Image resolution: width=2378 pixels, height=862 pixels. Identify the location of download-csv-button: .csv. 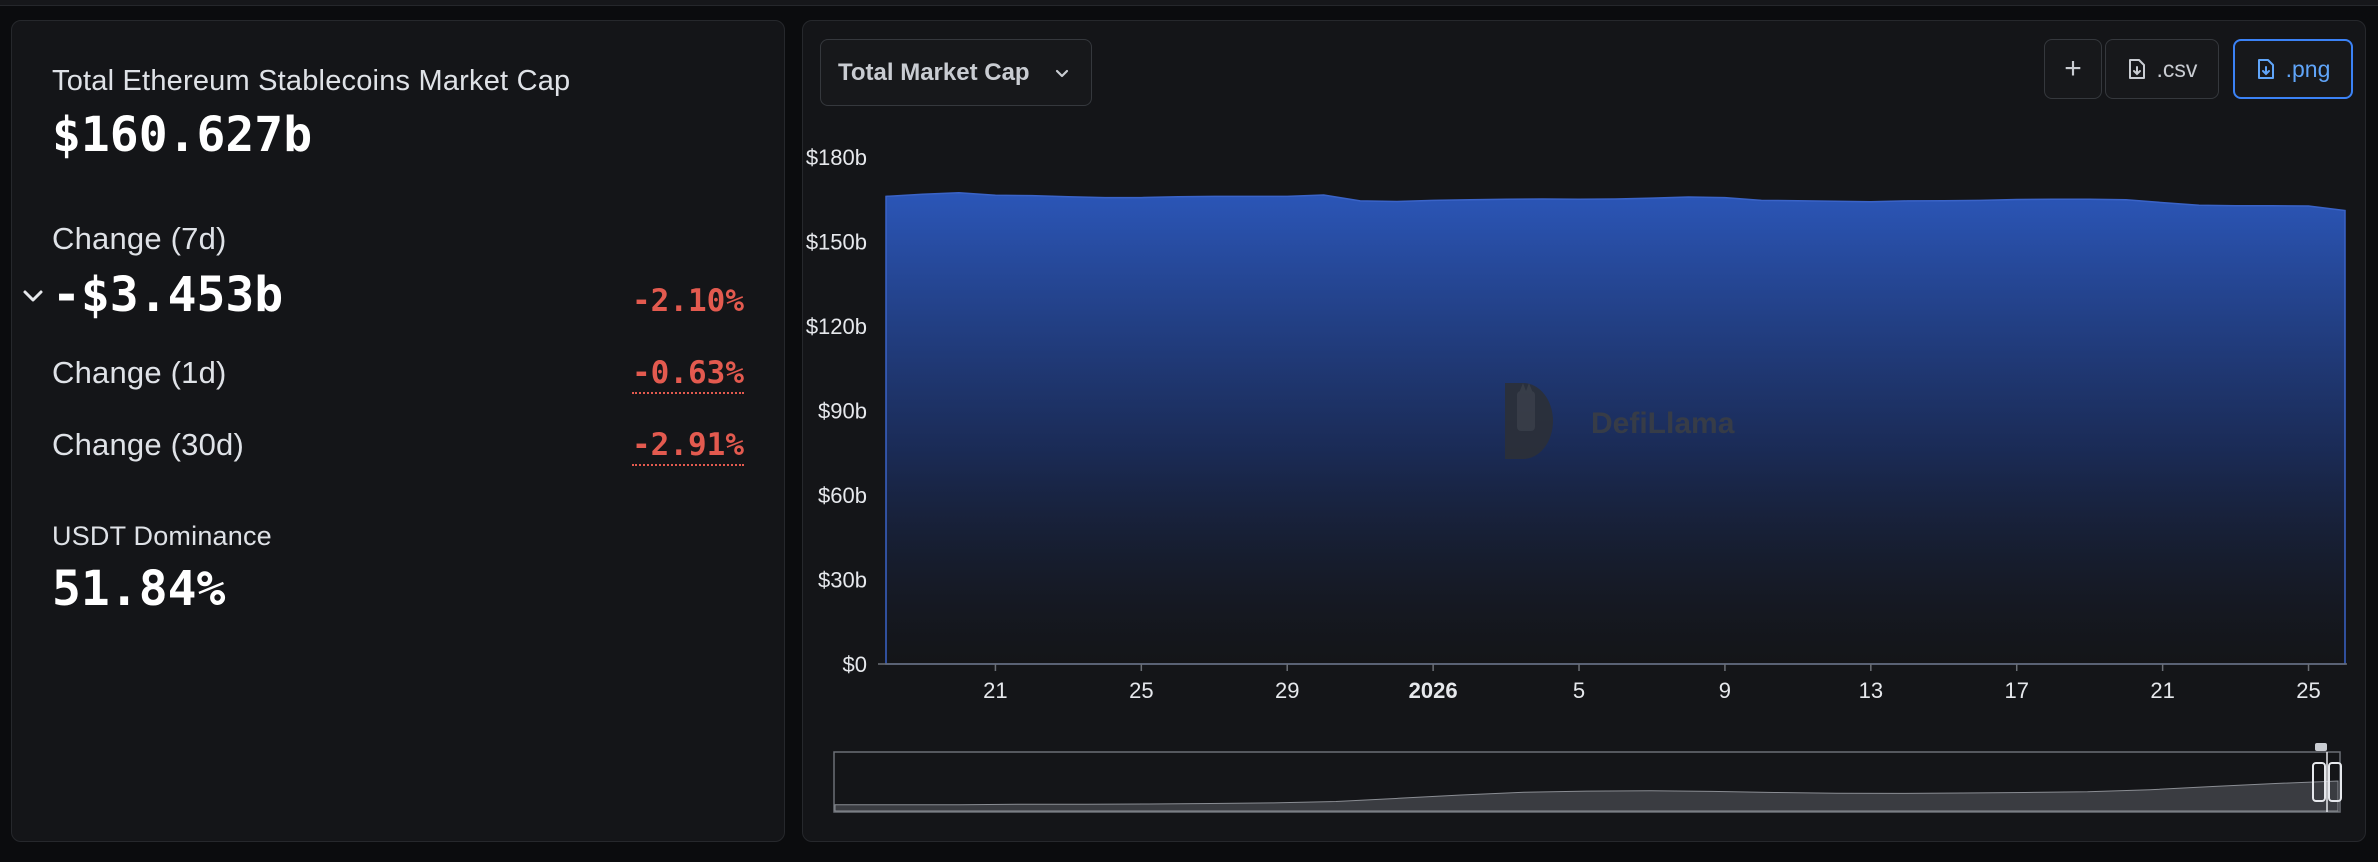
(2162, 69).